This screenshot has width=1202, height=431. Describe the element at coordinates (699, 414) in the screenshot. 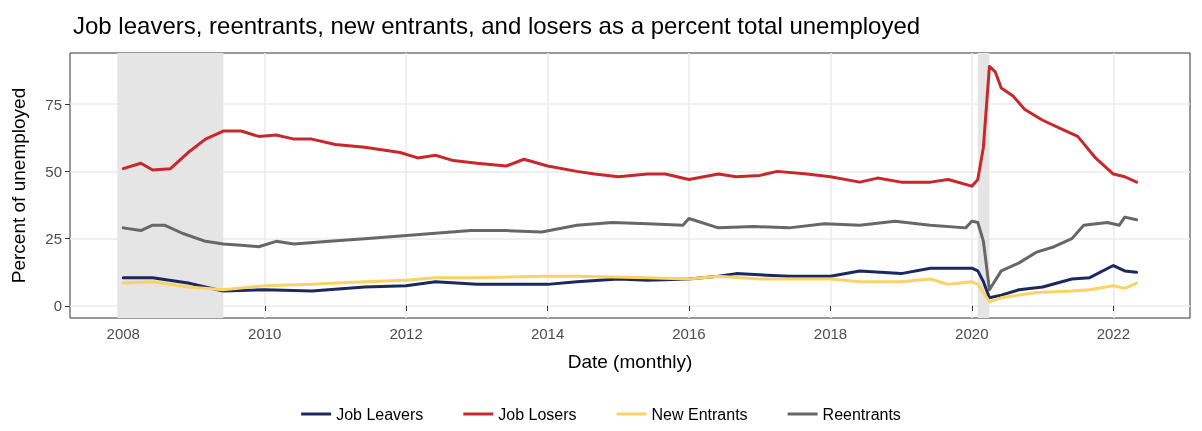

I see `legend-label: New Entrants` at that location.